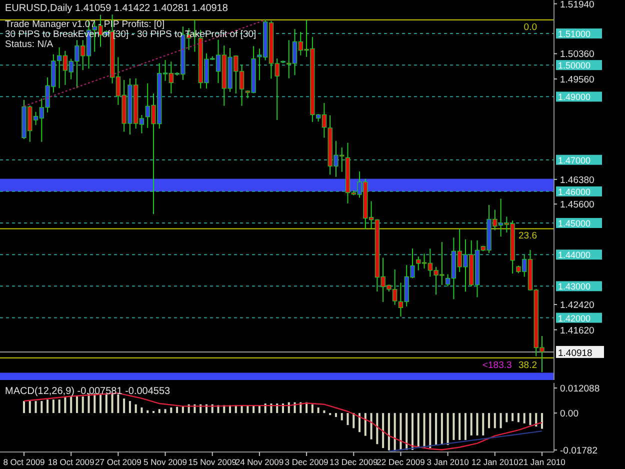  Describe the element at coordinates (580, 389) in the screenshot. I see `y-tick-label: 0.012088` at that location.